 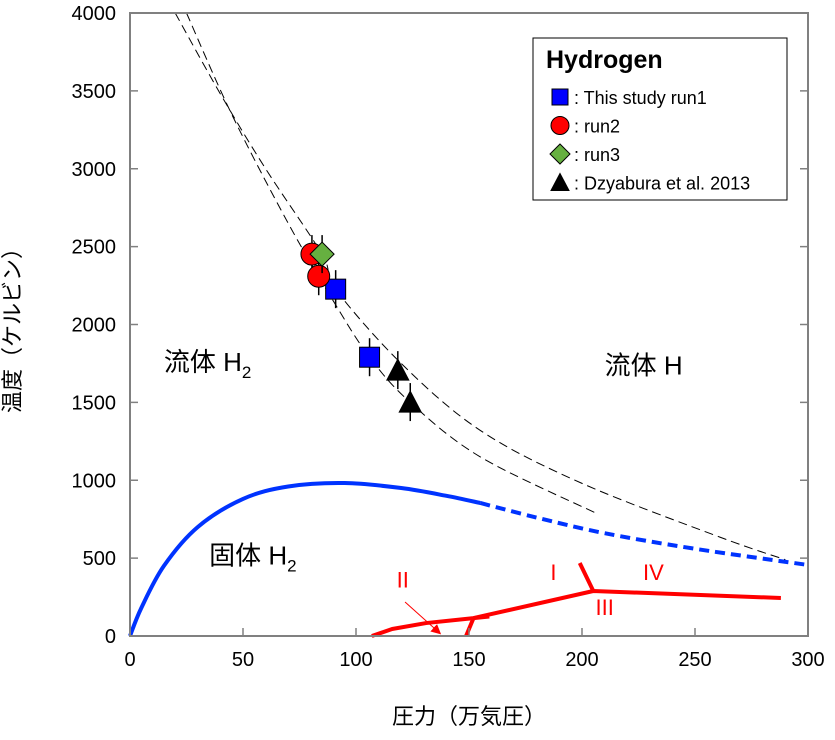 I want to click on x-tick-label: 300, so click(x=807, y=660).